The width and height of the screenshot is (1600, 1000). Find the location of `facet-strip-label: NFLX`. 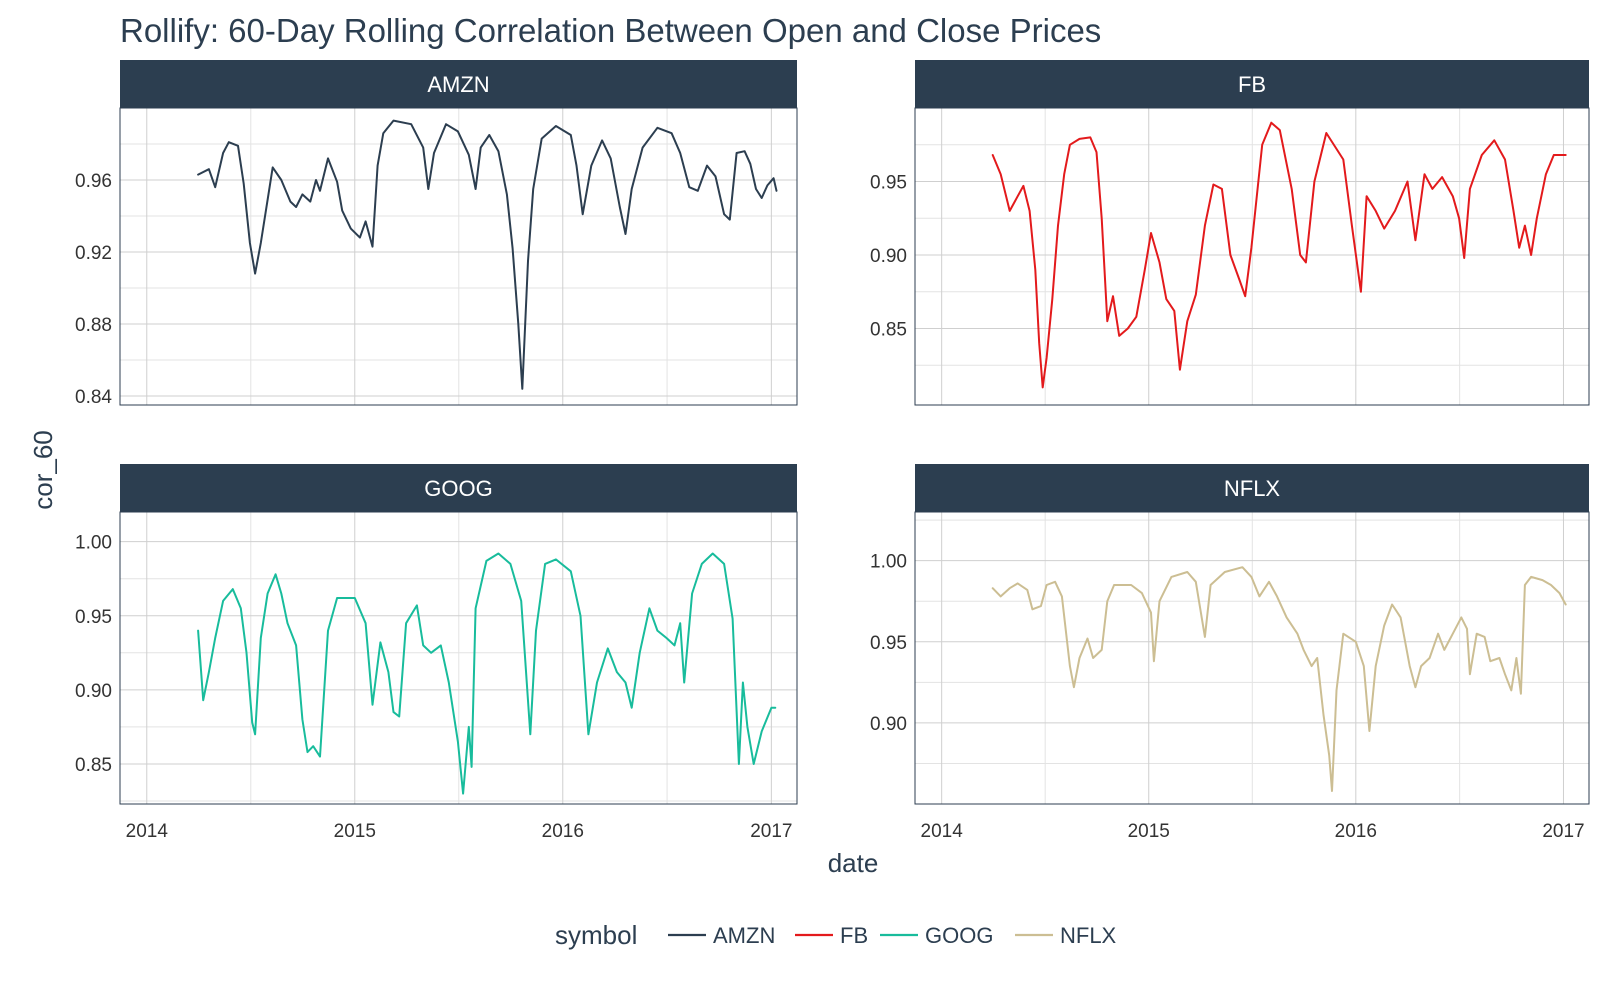

facet-strip-label: NFLX is located at coordinates (1252, 488).